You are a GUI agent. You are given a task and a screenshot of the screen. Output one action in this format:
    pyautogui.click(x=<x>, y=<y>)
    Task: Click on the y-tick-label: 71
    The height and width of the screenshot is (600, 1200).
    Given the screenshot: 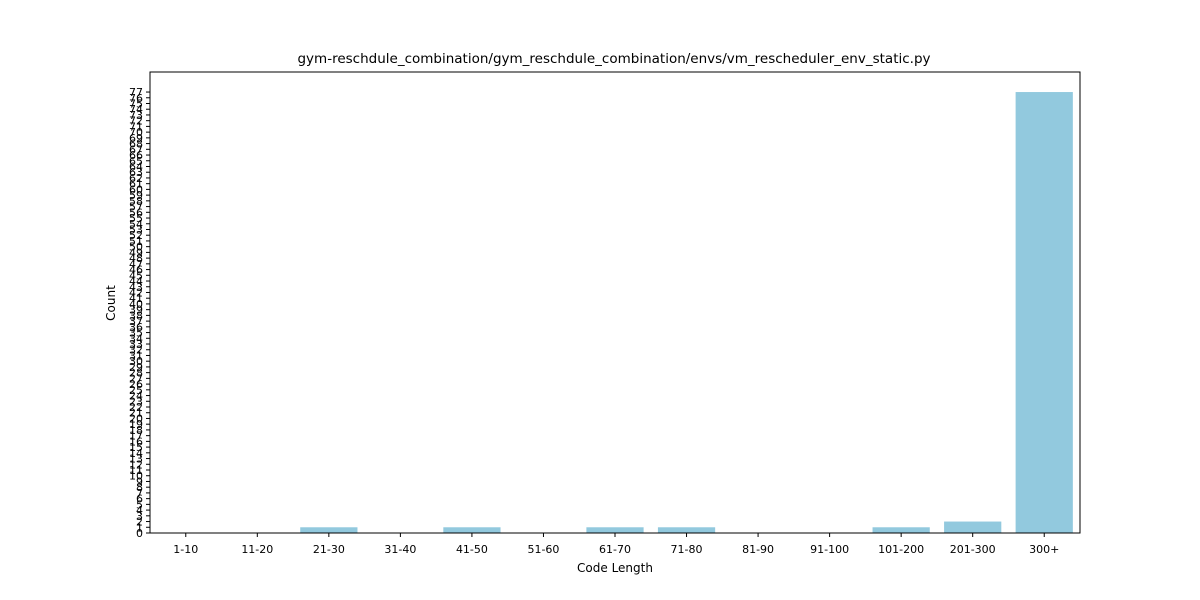 What is the action you would take?
    pyautogui.click(x=136, y=126)
    